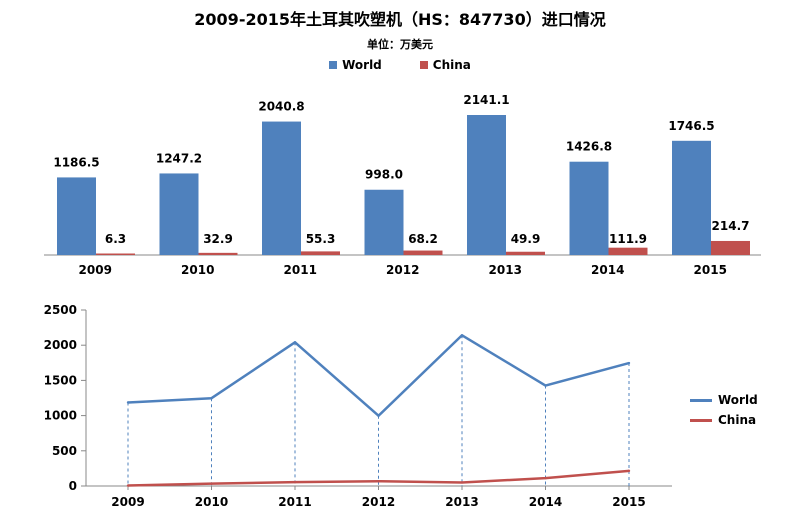 The height and width of the screenshot is (519, 800). What do you see at coordinates (691, 197) in the screenshot?
I see `bar-world-2015` at bounding box center [691, 197].